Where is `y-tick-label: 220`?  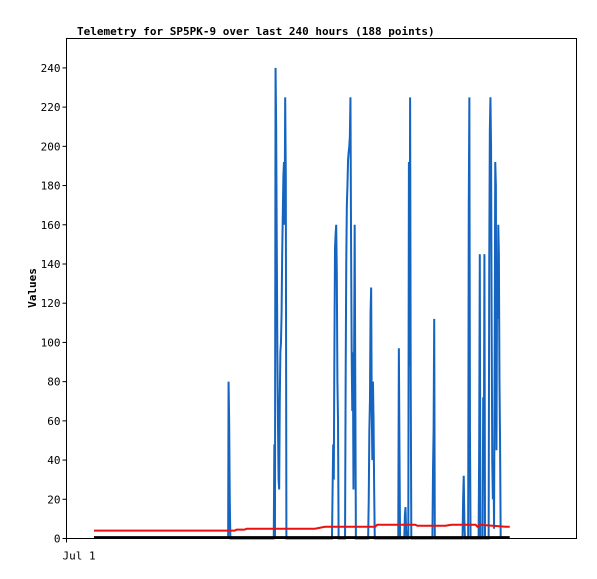 y-tick-label: 220 is located at coordinates (51, 107).